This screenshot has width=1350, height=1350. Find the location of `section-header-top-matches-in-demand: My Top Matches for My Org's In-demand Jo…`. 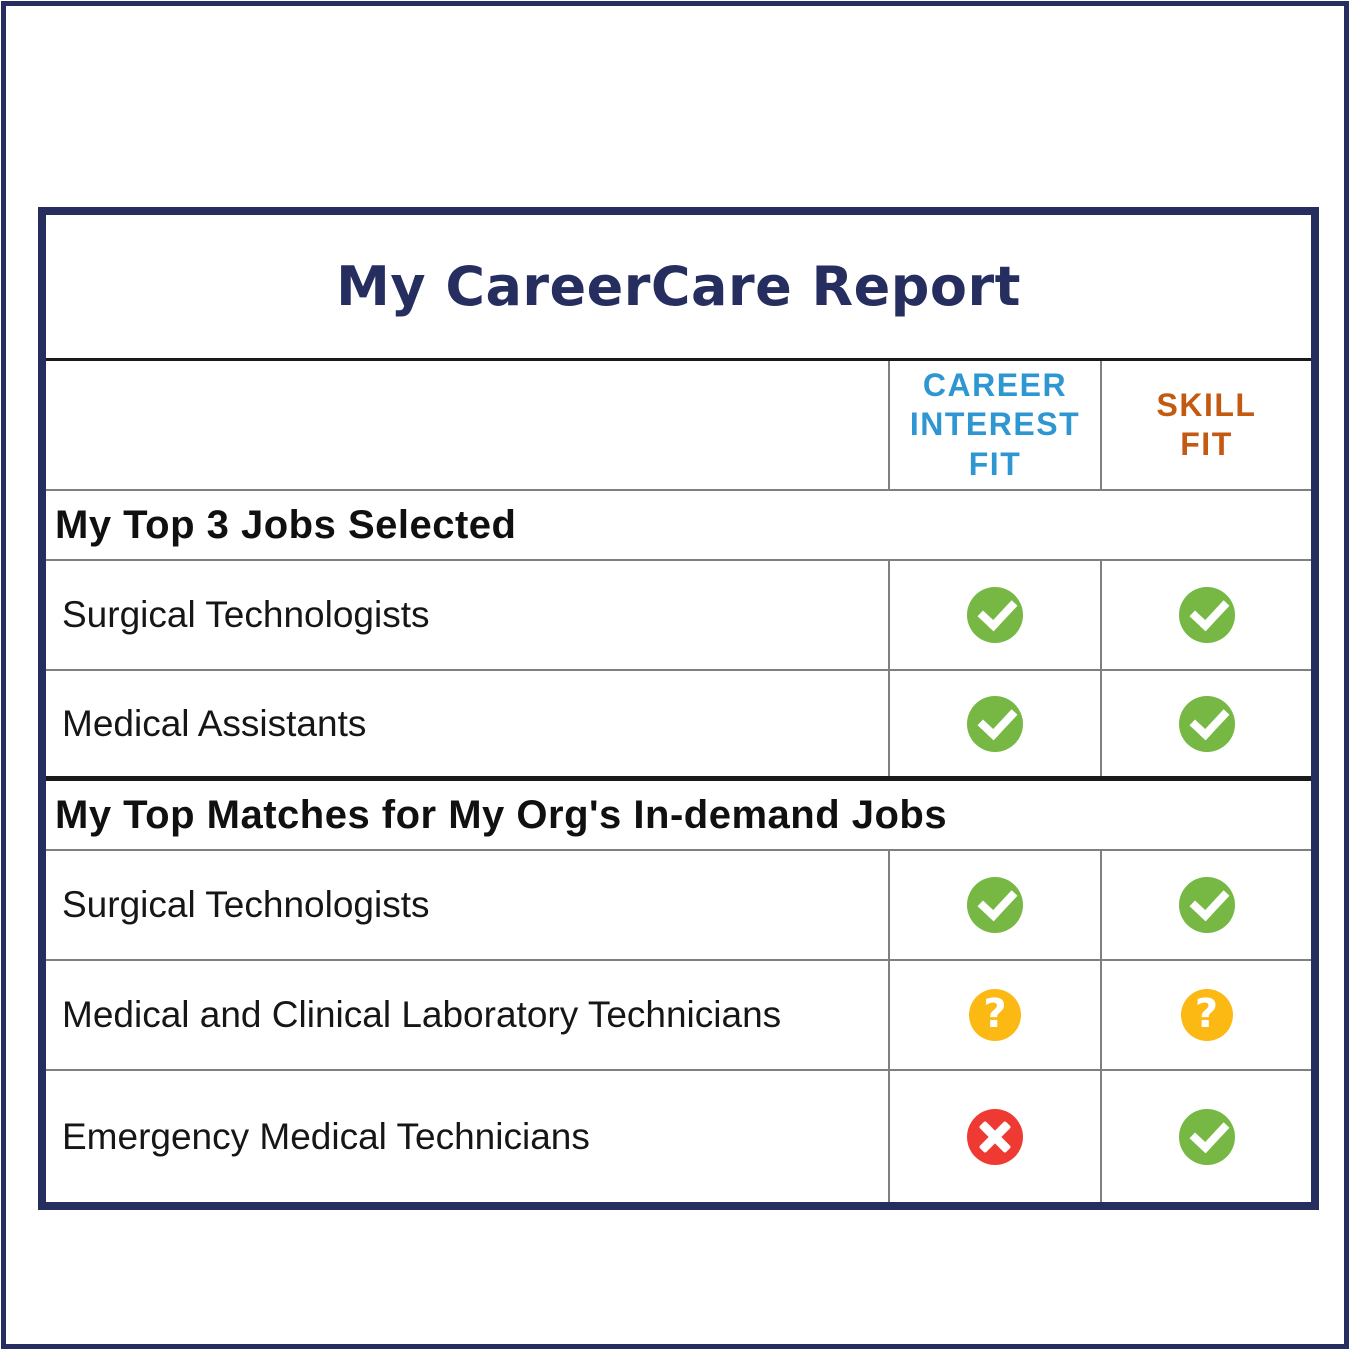

section-header-top-matches-in-demand: My Top Matches for My Org's In-demand Jo… is located at coordinates (678, 816).